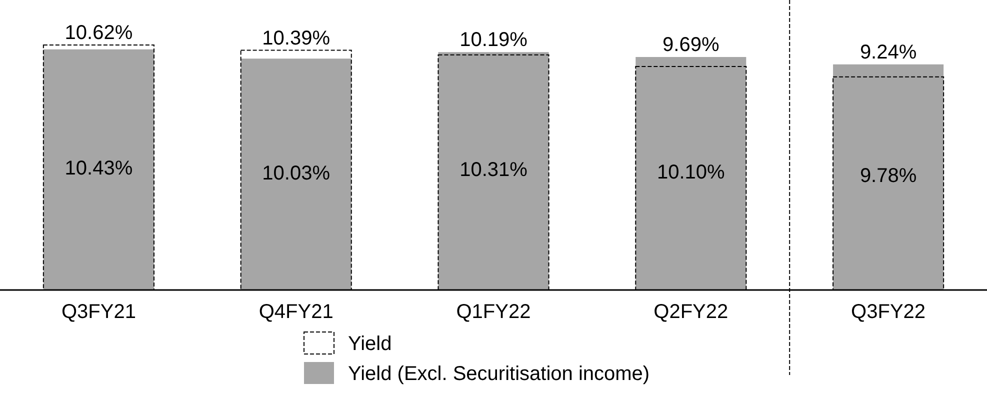 The height and width of the screenshot is (415, 987). Describe the element at coordinates (98, 33) in the screenshot. I see `data-label: 10.62%` at that location.